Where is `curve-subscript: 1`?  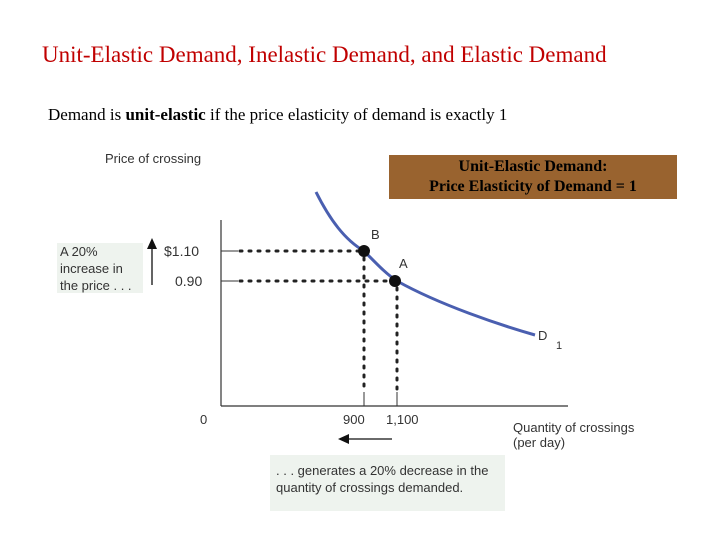
curve-subscript: 1 is located at coordinates (559, 346).